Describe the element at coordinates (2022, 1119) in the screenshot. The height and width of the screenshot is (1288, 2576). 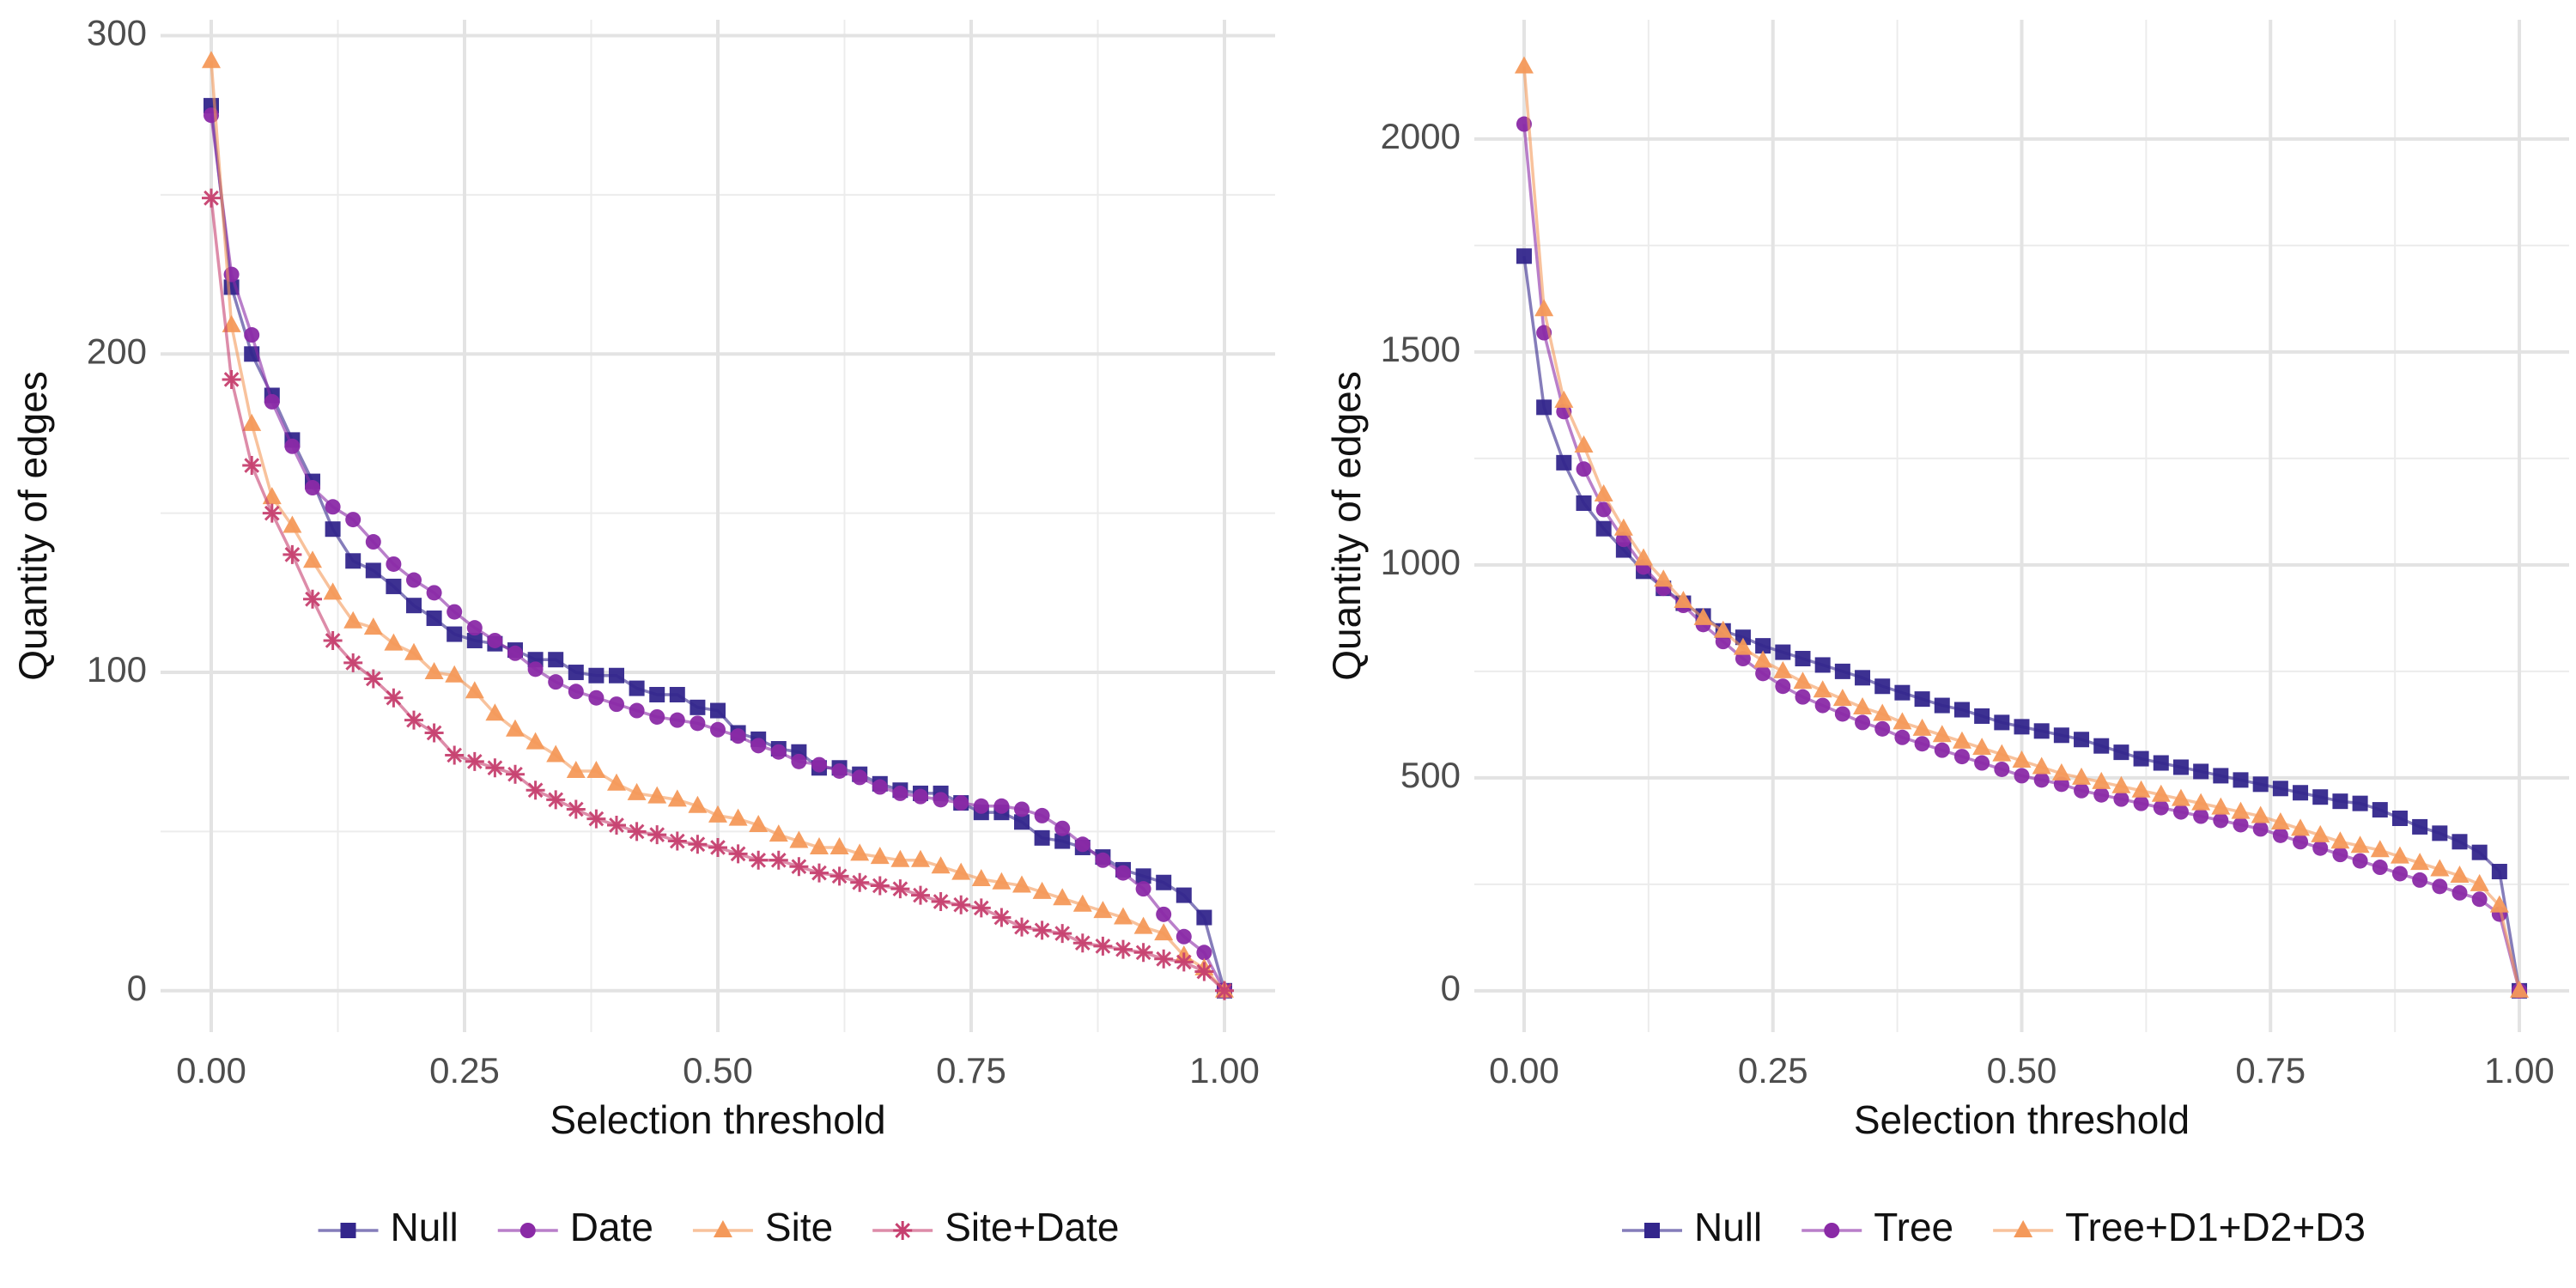
I see `x-axis-title: Selection threshold` at that location.